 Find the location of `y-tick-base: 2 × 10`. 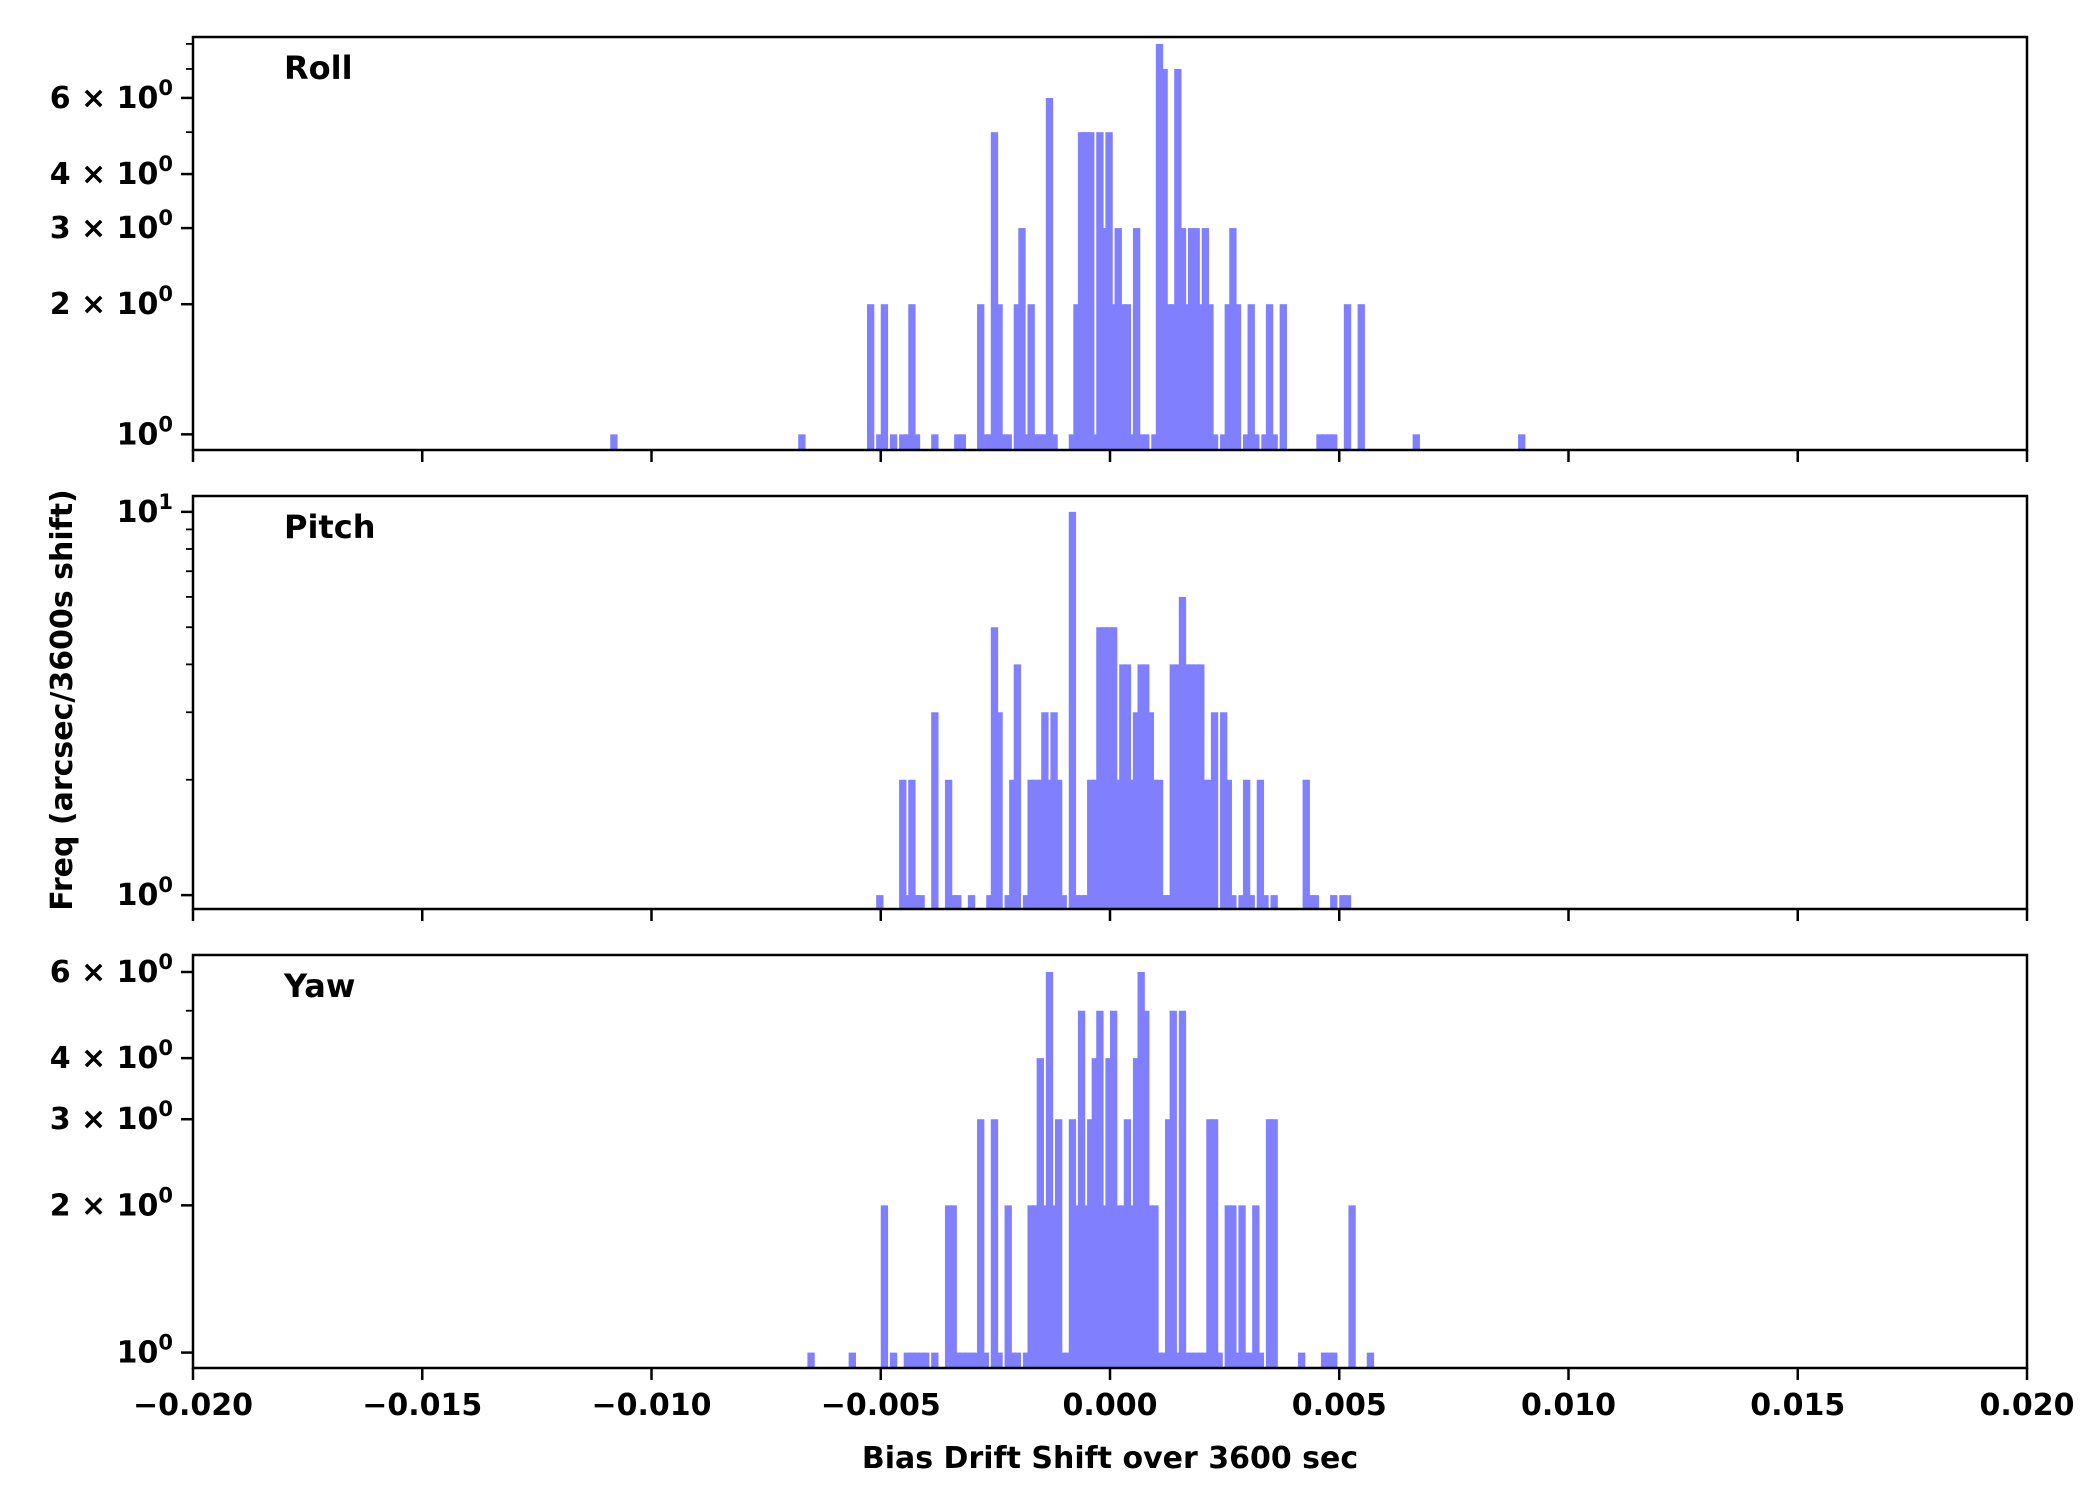

y-tick-base: 2 × 10 is located at coordinates (104, 304).